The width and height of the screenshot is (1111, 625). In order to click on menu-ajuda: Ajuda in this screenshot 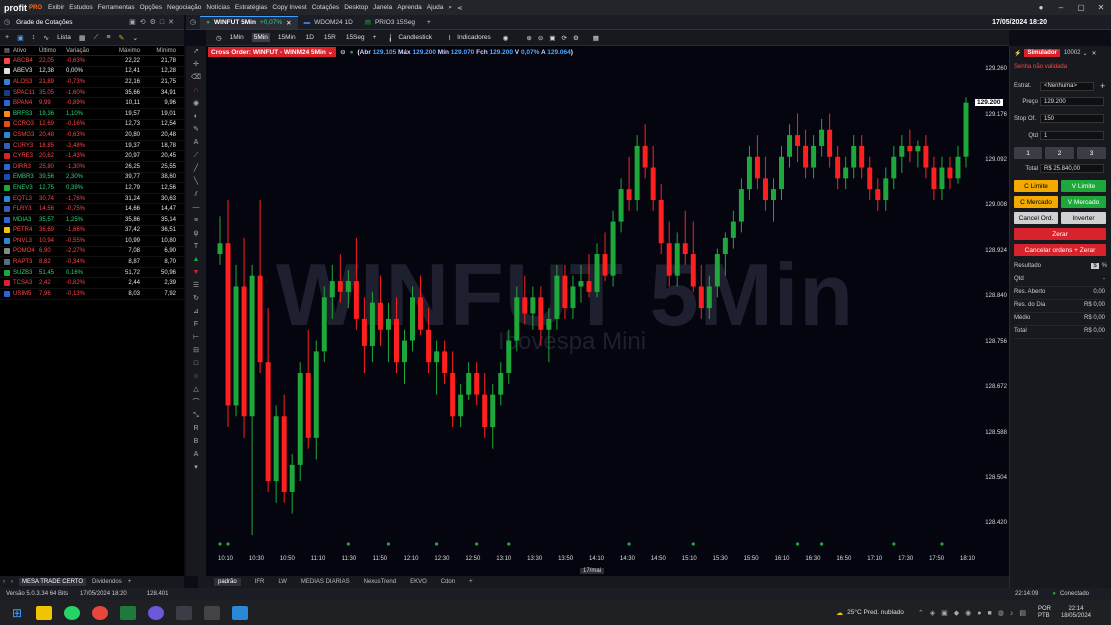, I will do `click(435, 7)`.